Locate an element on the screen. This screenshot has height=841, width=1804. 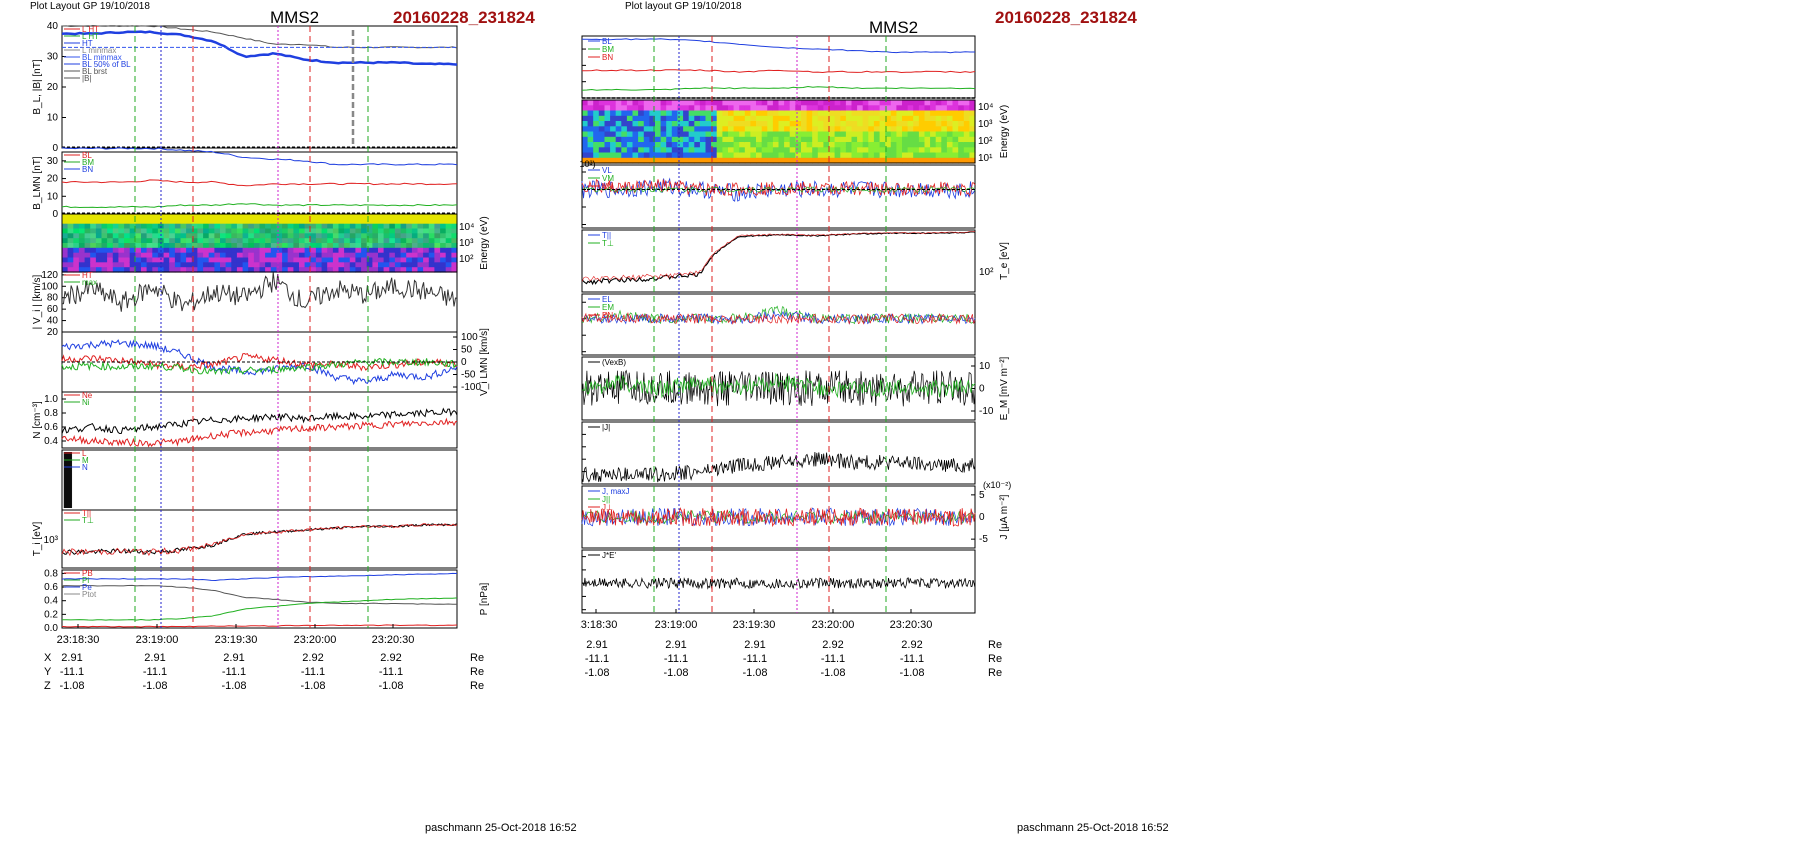
orbit-value: -1.08 is located at coordinates (675, 673).